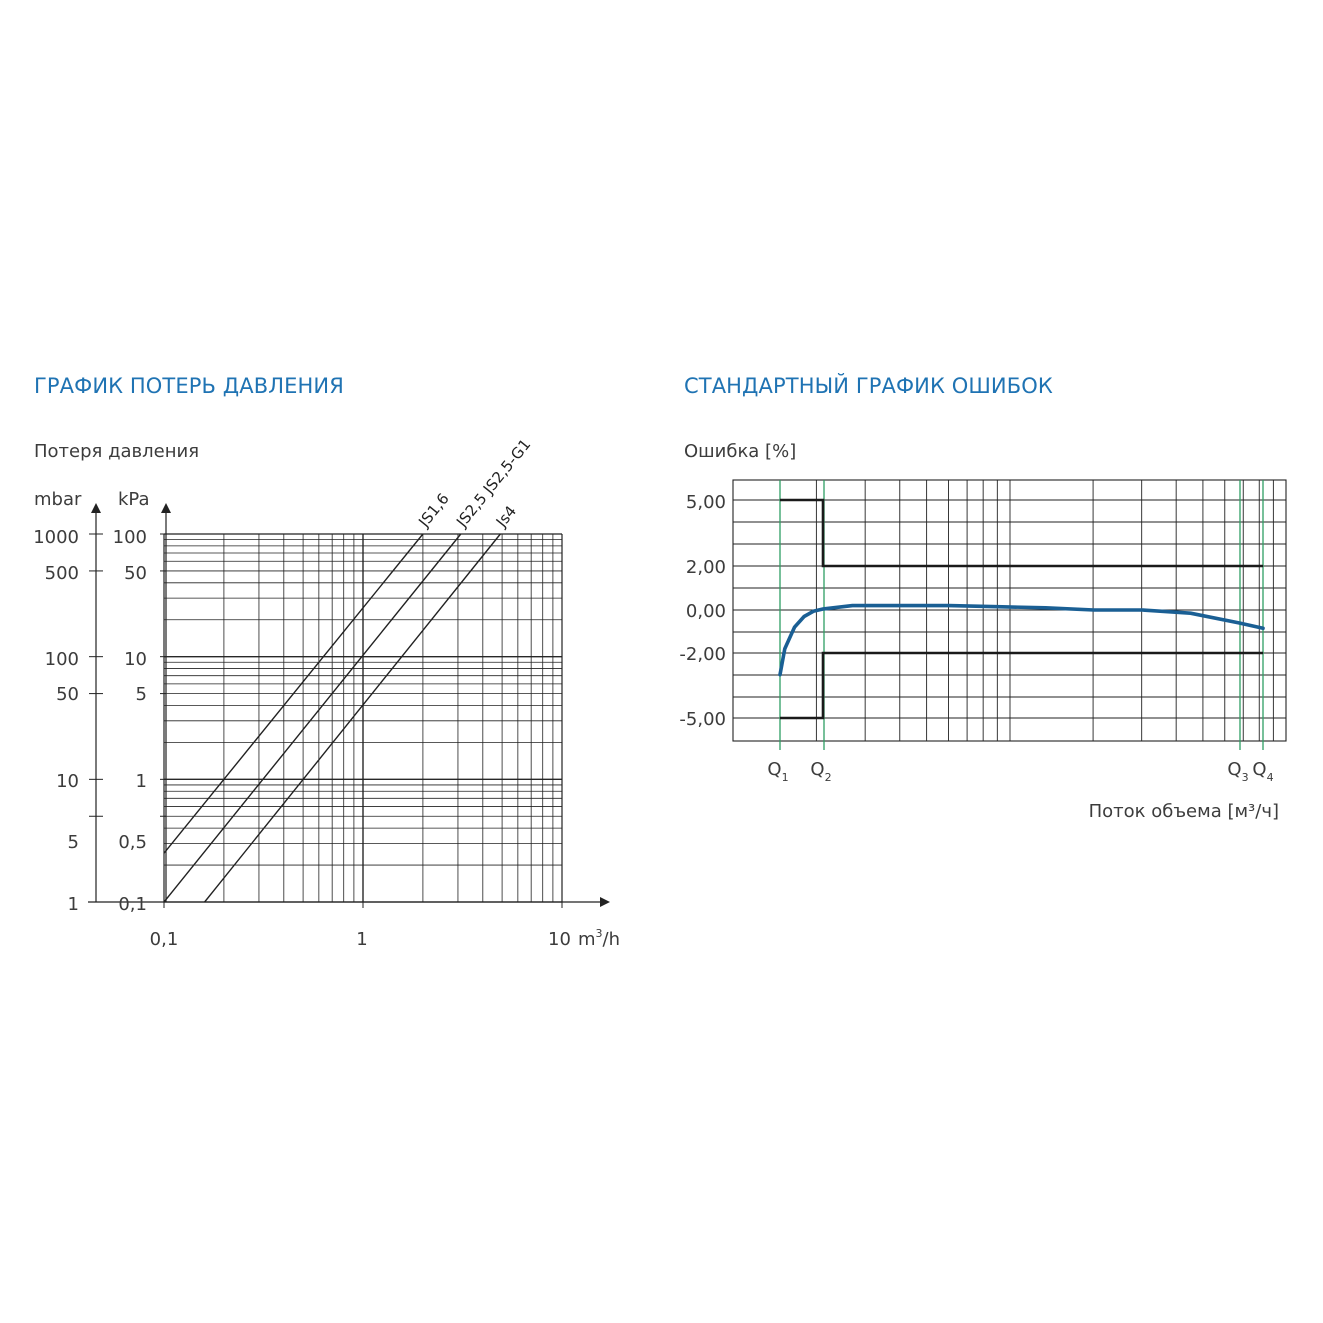 The width and height of the screenshot is (1323, 1323). I want to click on error-tick-minus-2: -2,00, so click(702, 654).